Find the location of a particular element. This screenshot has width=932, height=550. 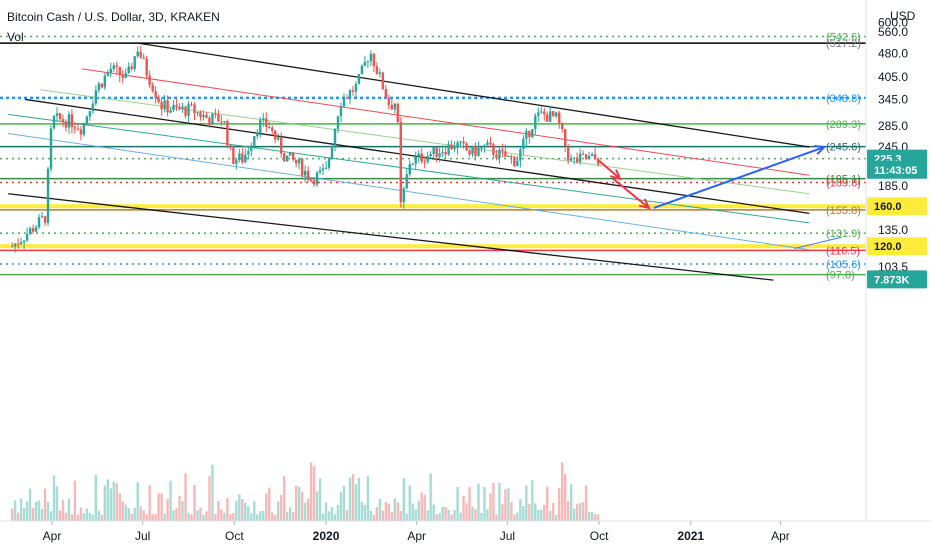

time-axis: Apr Jul Oct 2020 Apr Jul Oct 2021 Apr is located at coordinates (416, 532).